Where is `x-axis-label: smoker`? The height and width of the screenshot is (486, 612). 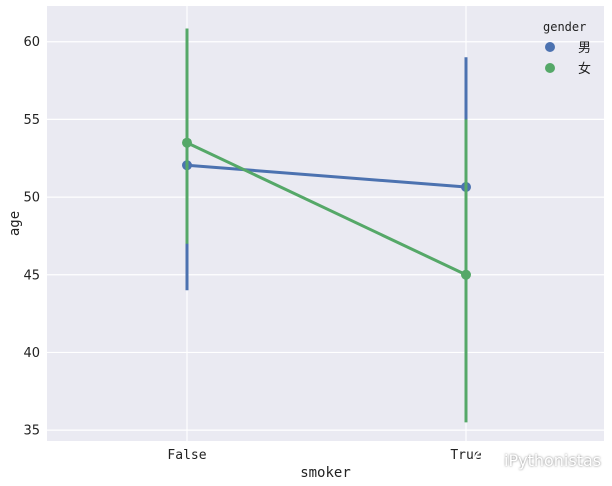
x-axis-label: smoker is located at coordinates (325, 473).